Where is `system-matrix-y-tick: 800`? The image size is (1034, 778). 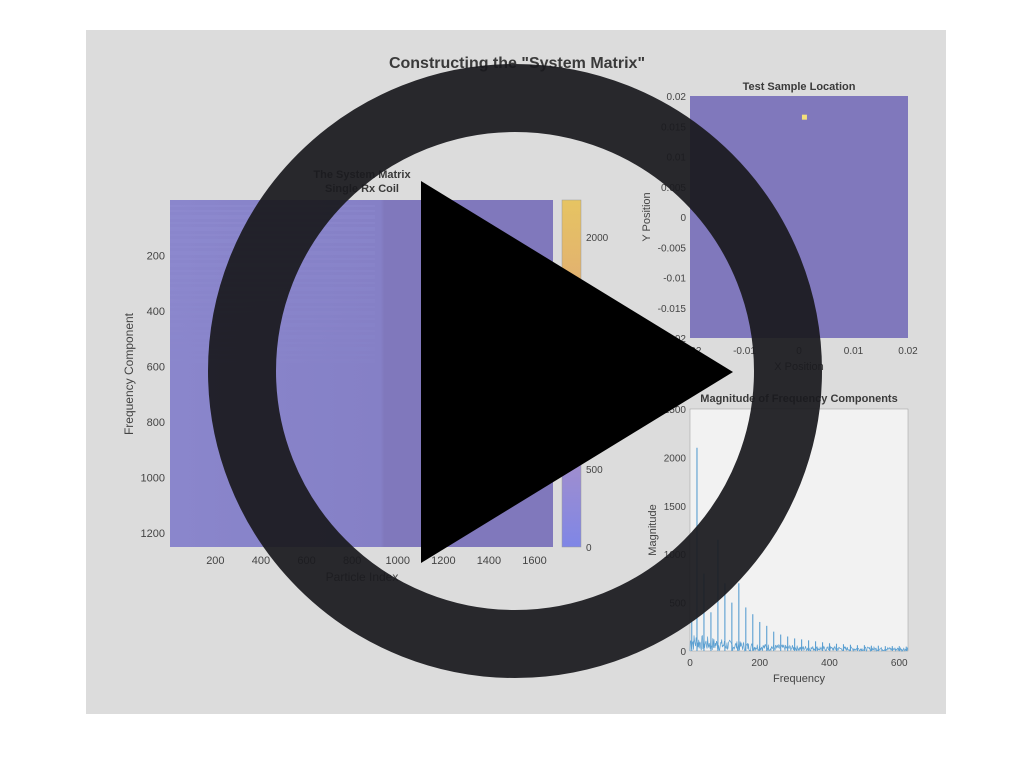 system-matrix-y-tick: 800 is located at coordinates (156, 423).